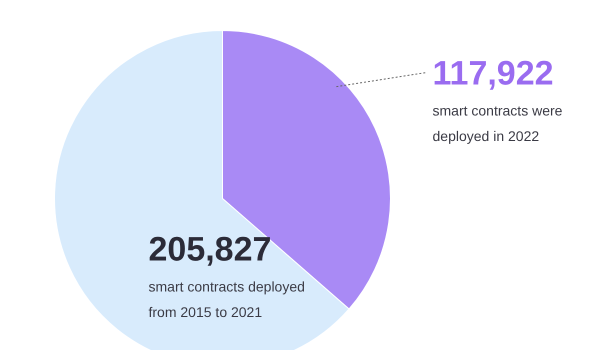  What do you see at coordinates (497, 123) in the screenshot?
I see `slice-label: smart contracts were deployed in 2022` at bounding box center [497, 123].